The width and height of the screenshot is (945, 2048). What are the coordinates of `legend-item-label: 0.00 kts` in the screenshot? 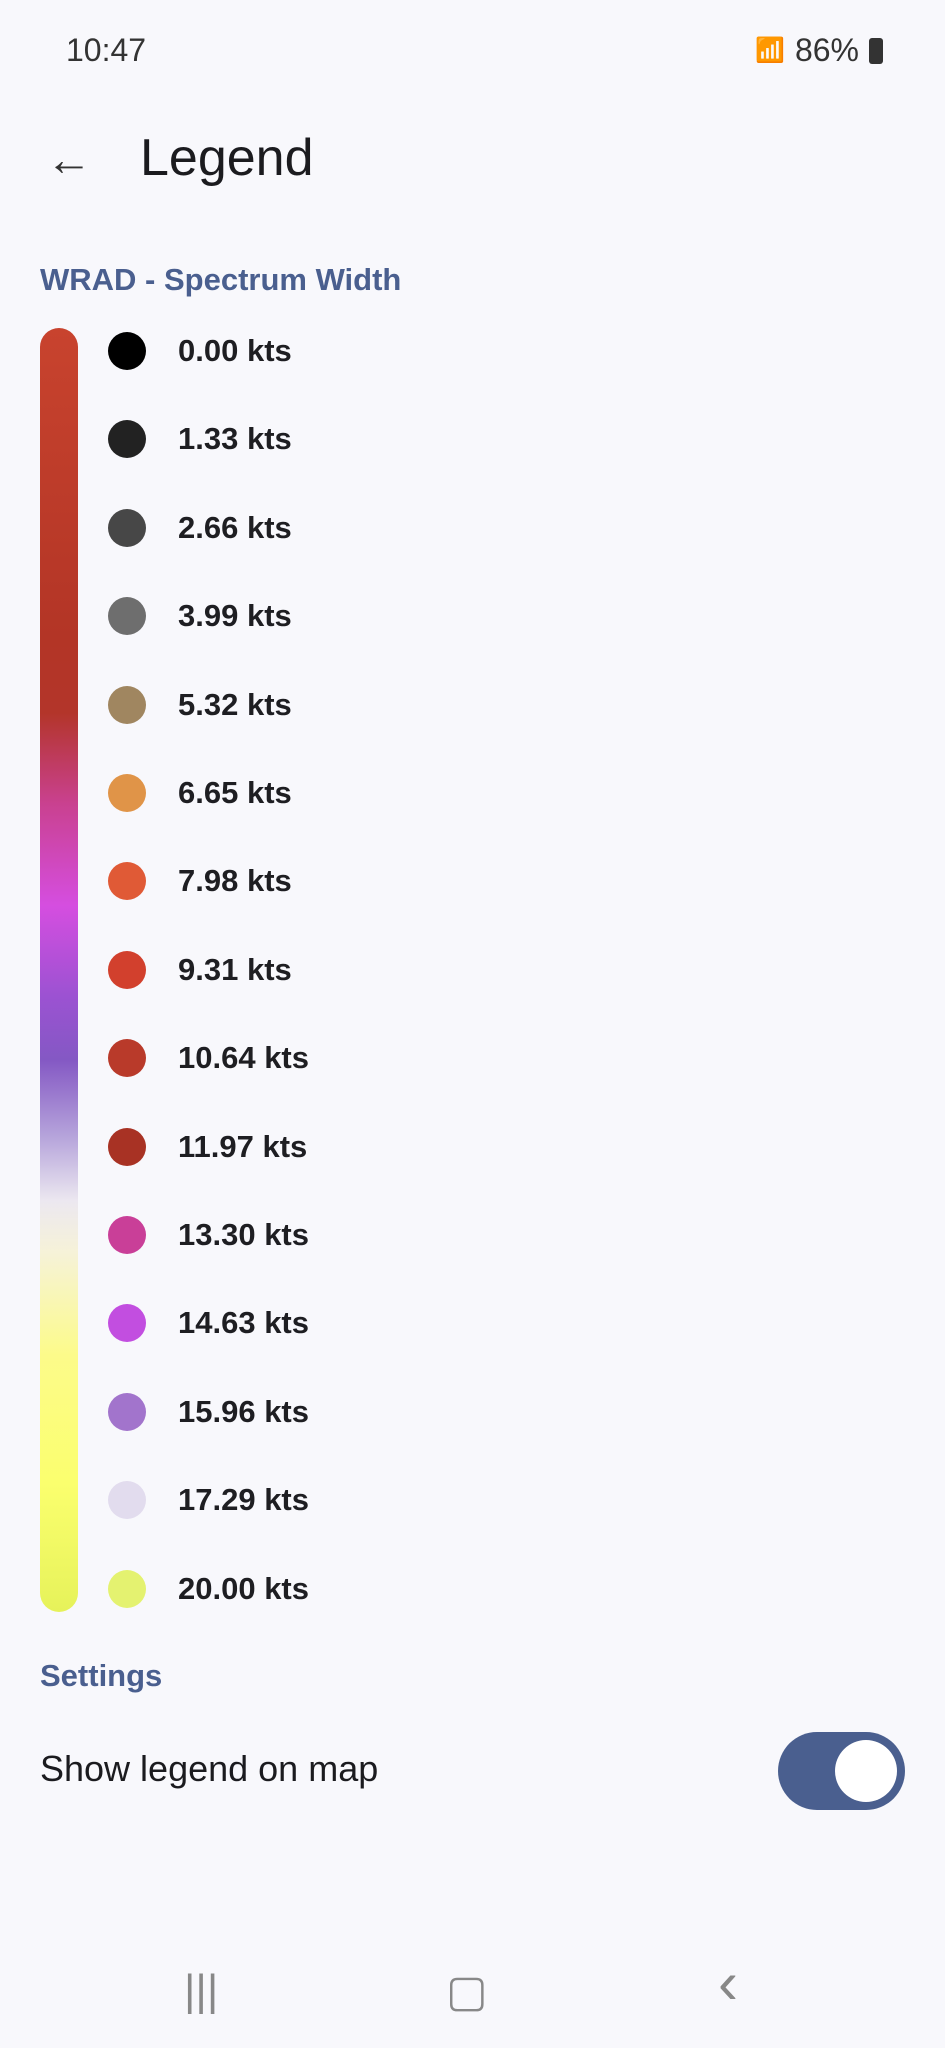 It's located at (235, 350).